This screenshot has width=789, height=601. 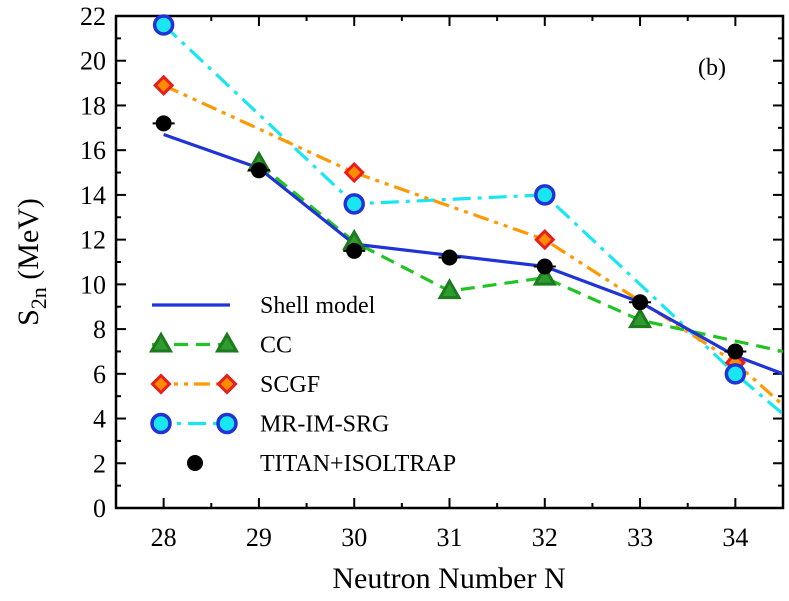 What do you see at coordinates (545, 537) in the screenshot?
I see `x-tick-label: 32` at bounding box center [545, 537].